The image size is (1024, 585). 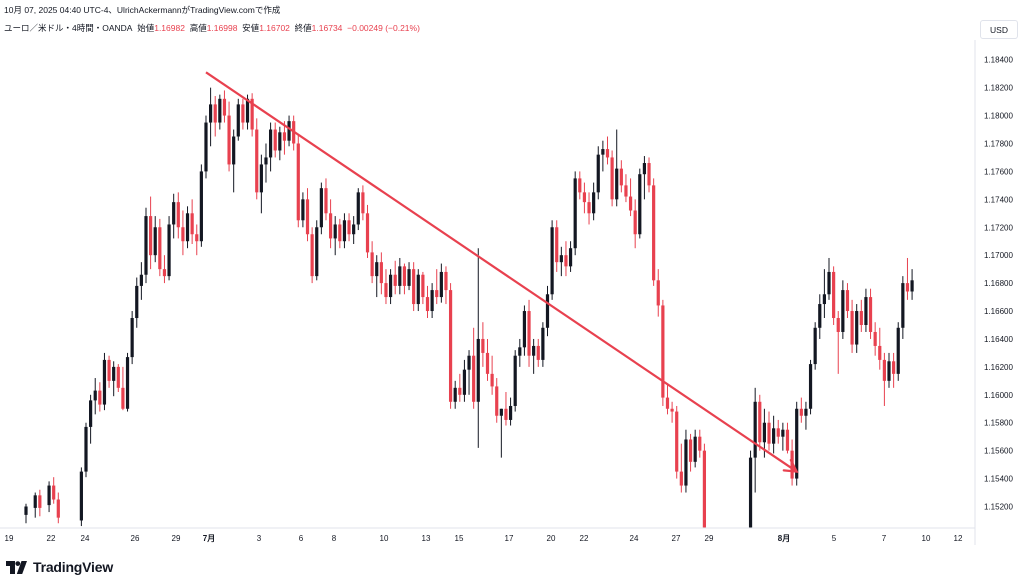 What do you see at coordinates (998, 143) in the screenshot?
I see `price-tick-label: 1.17800` at bounding box center [998, 143].